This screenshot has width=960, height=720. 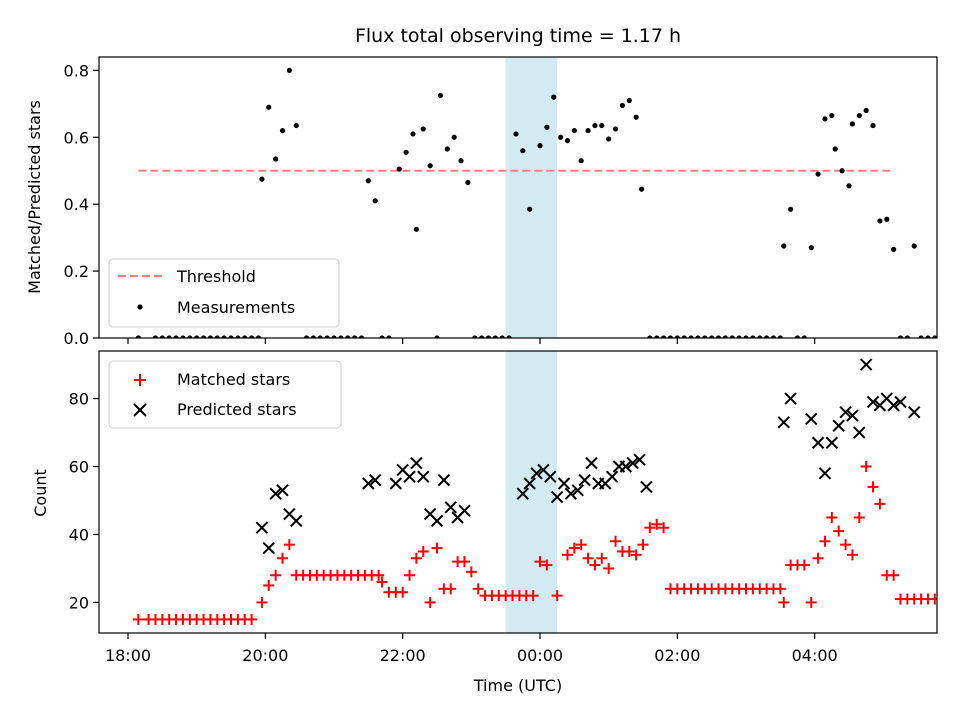 I want to click on count-legend: Matched stars Predicted stars, so click(x=225, y=394).